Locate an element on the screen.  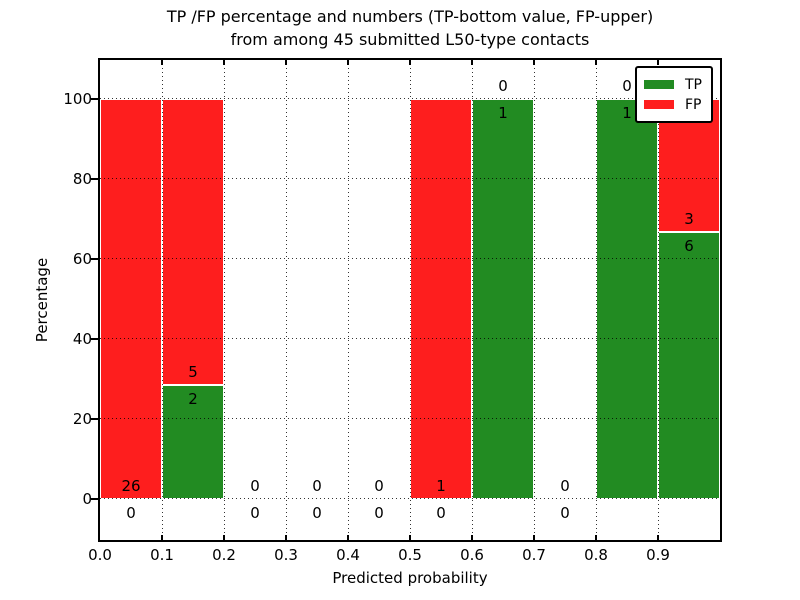
legend-entry-fp: FP is located at coordinates (673, 104).